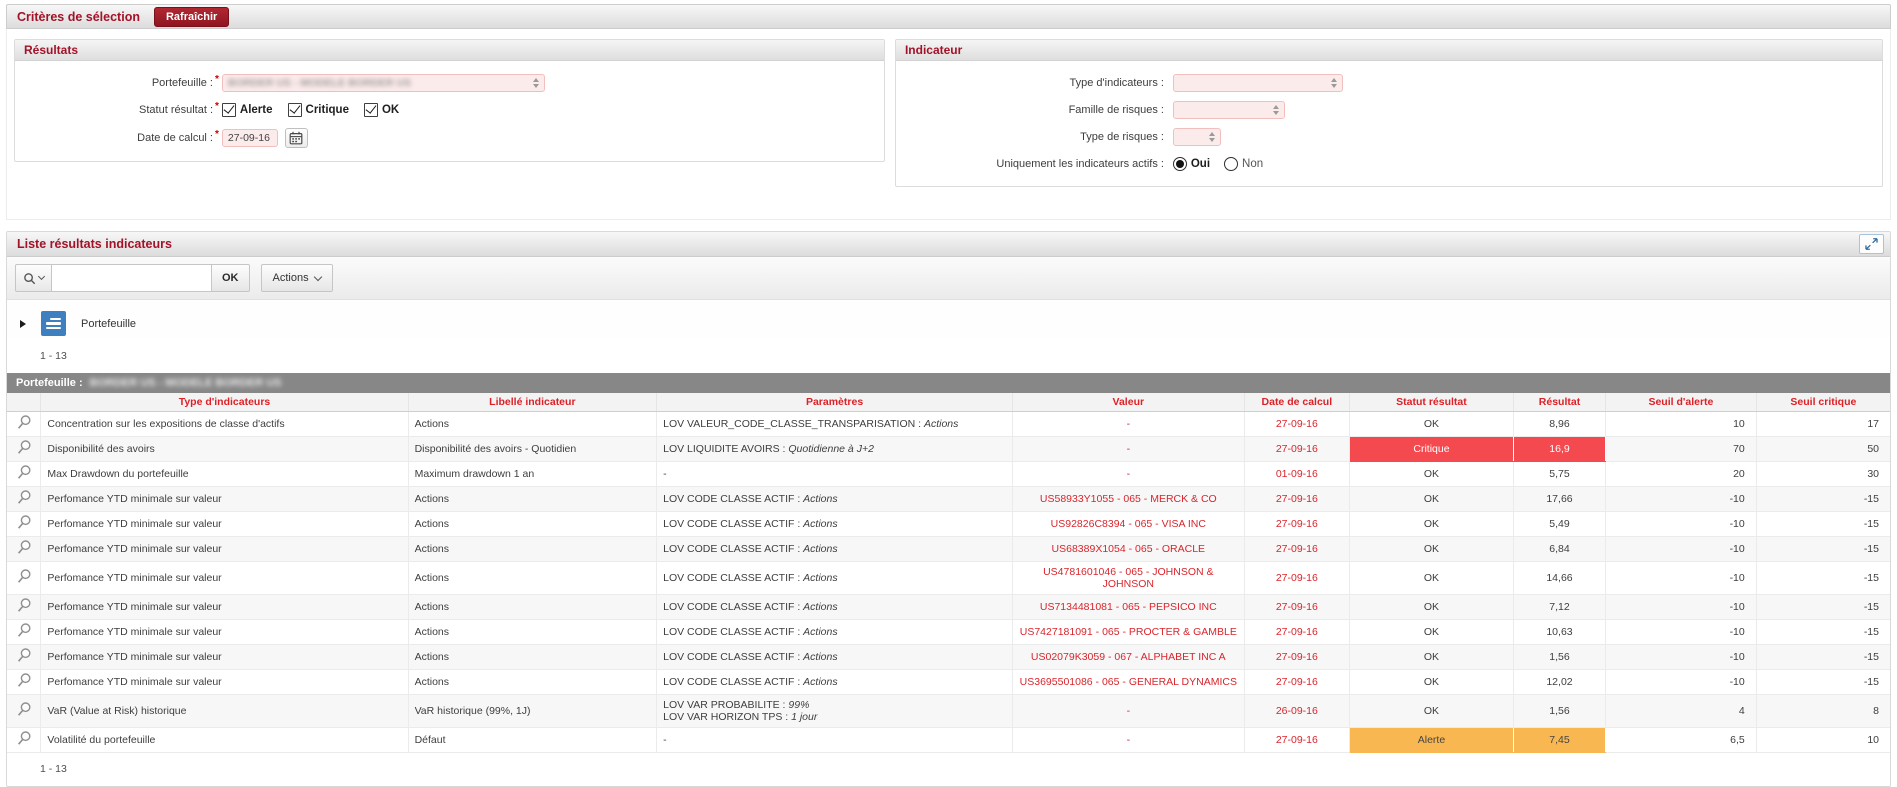 This screenshot has height=787, width=1897. I want to click on status-checkbox-ok, so click(370, 110).